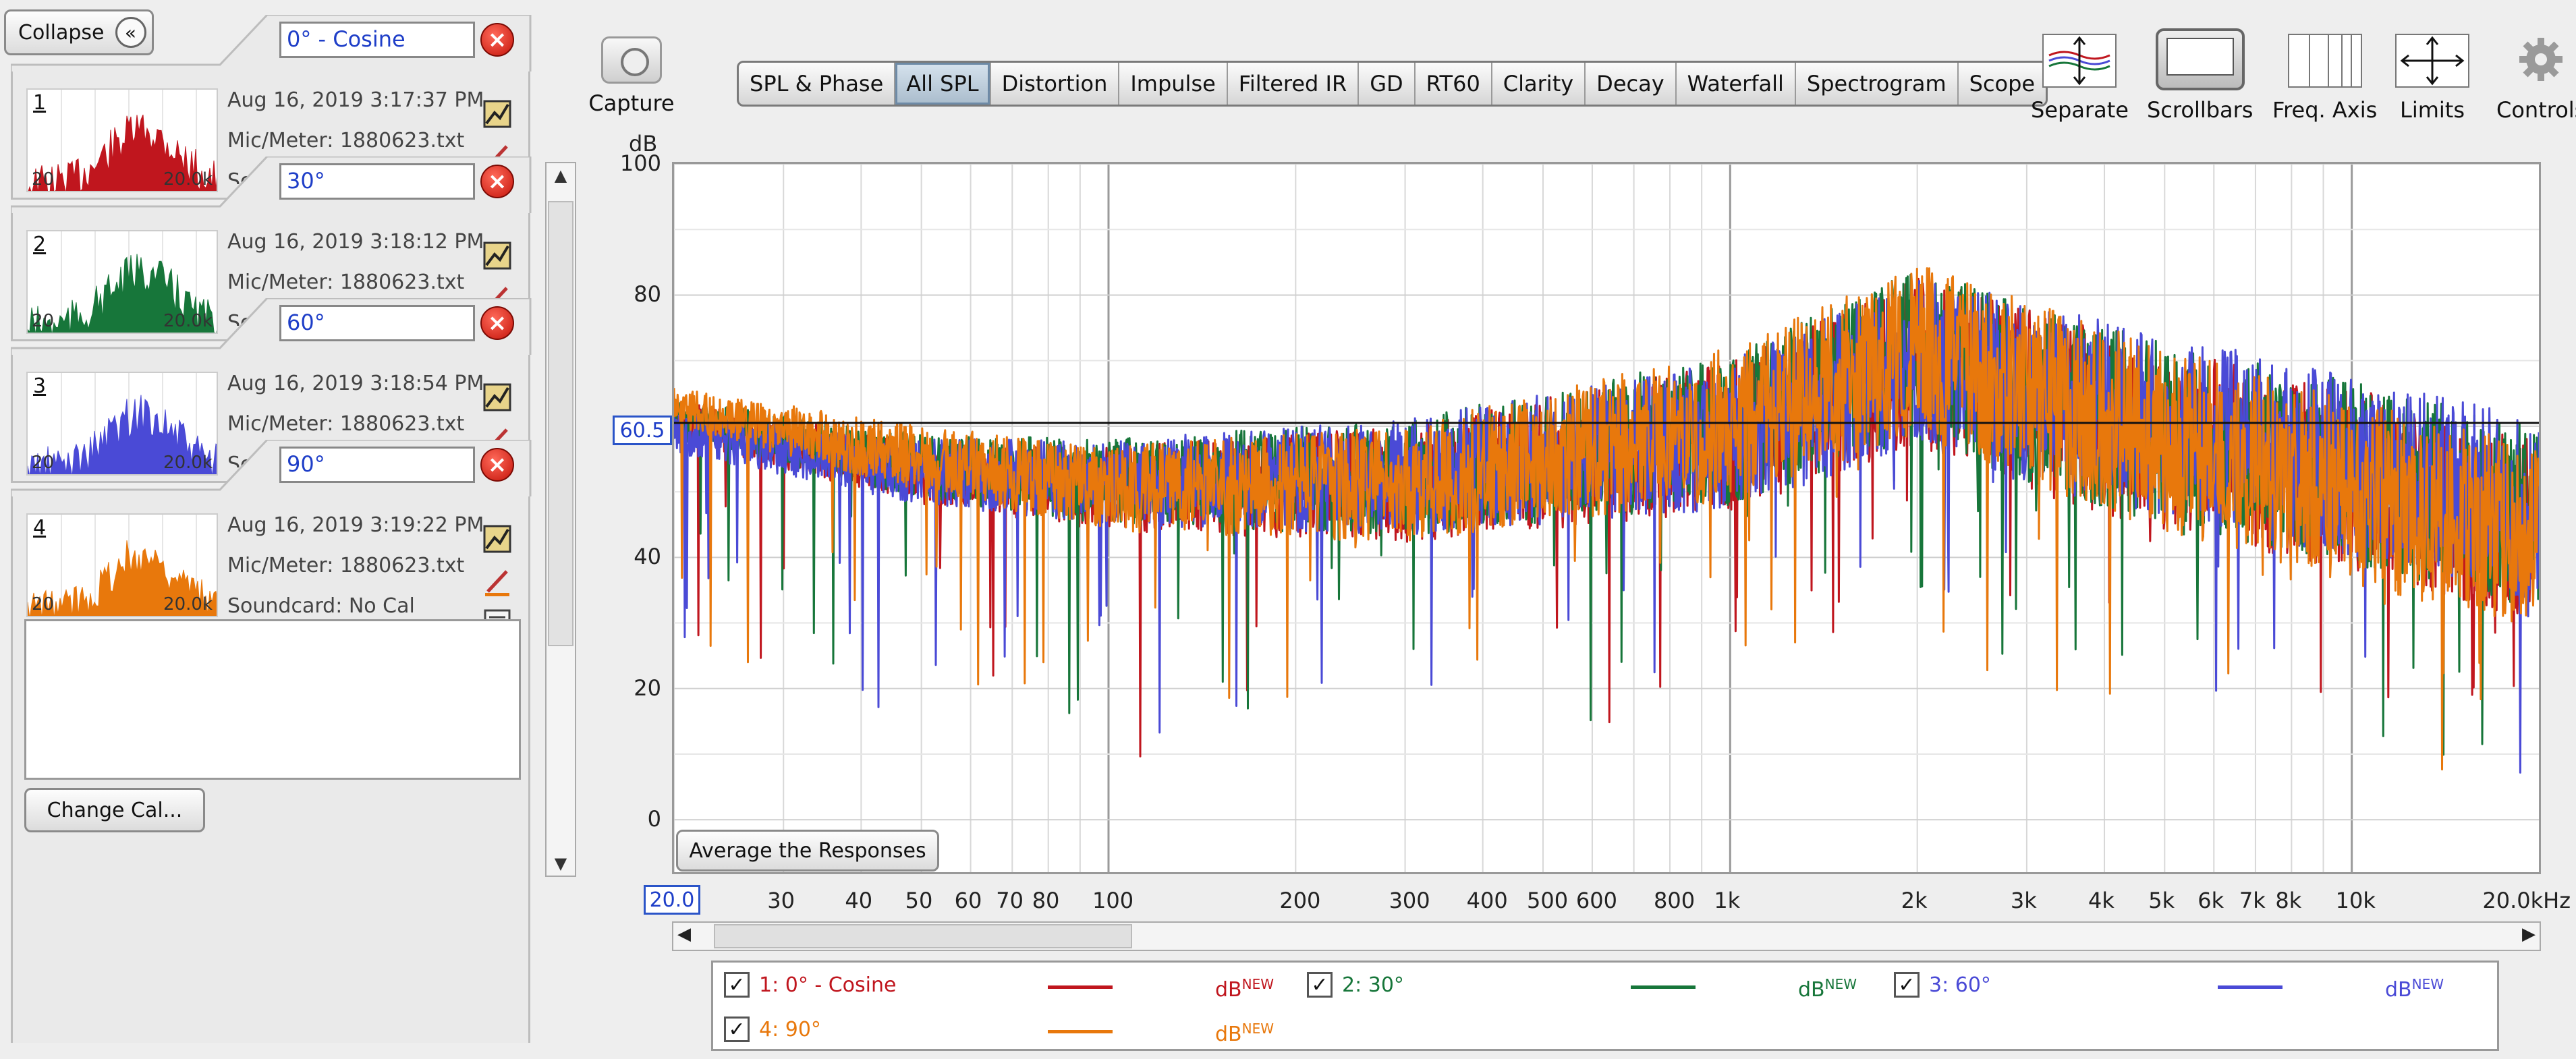  What do you see at coordinates (2200, 59) in the screenshot?
I see `scrollbars-icon` at bounding box center [2200, 59].